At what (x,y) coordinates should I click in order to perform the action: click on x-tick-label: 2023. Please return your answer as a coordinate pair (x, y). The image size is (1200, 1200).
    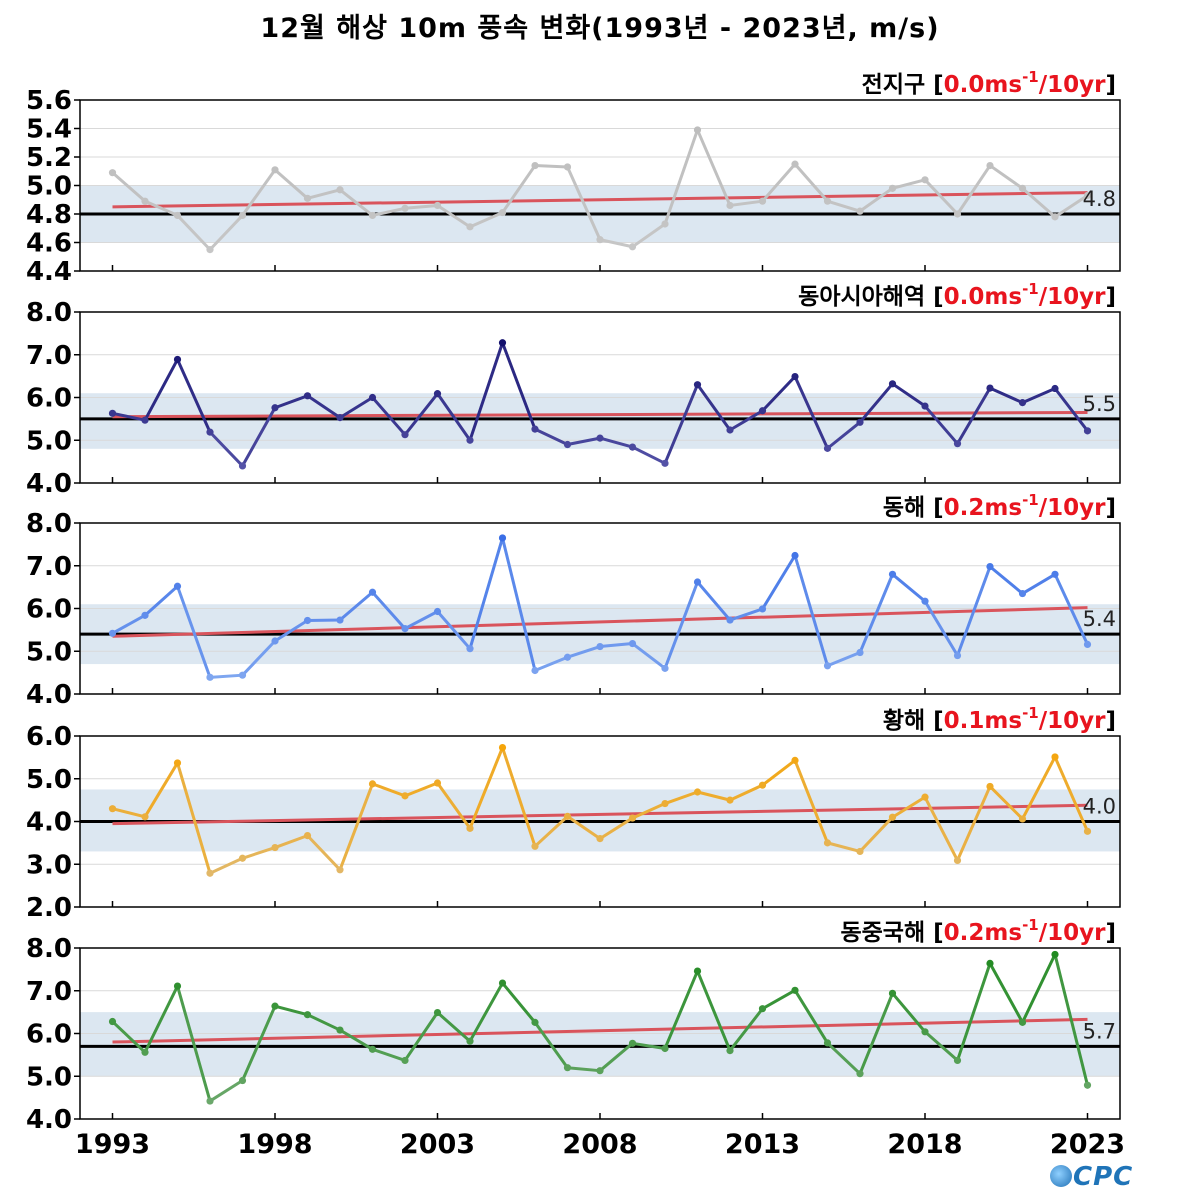
    Looking at the image, I should click on (1087, 1144).